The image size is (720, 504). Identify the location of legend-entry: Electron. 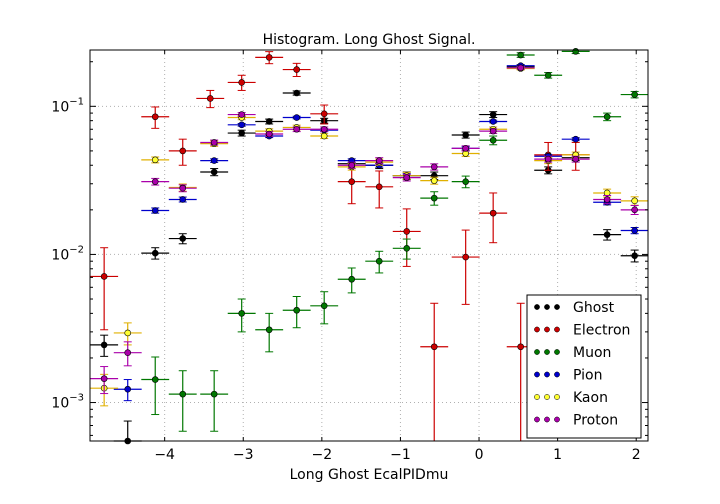
(582, 331).